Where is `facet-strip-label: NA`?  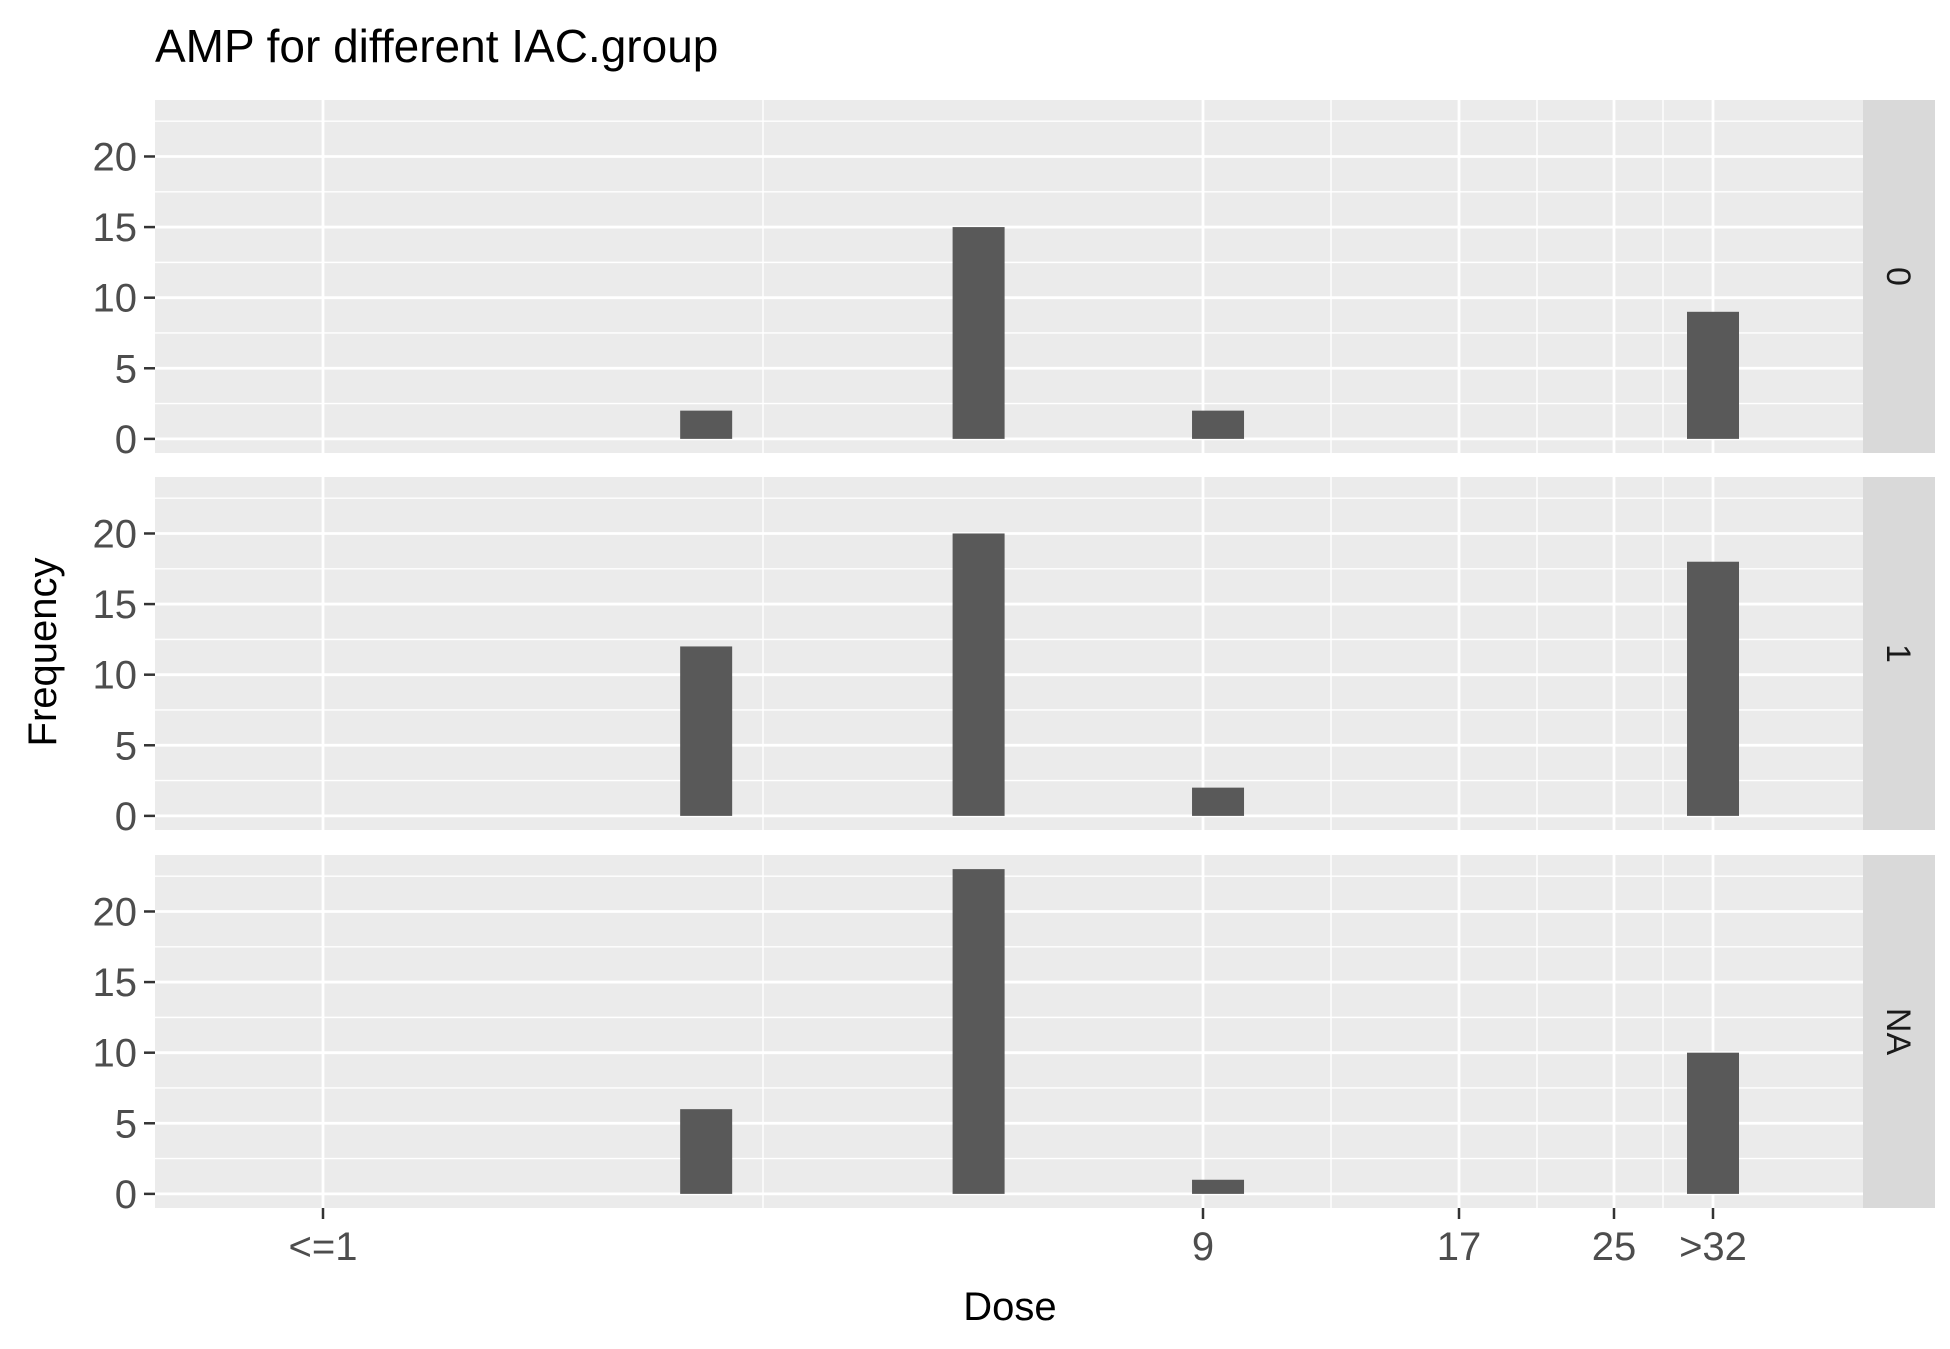
facet-strip-label: NA is located at coordinates (1898, 1032).